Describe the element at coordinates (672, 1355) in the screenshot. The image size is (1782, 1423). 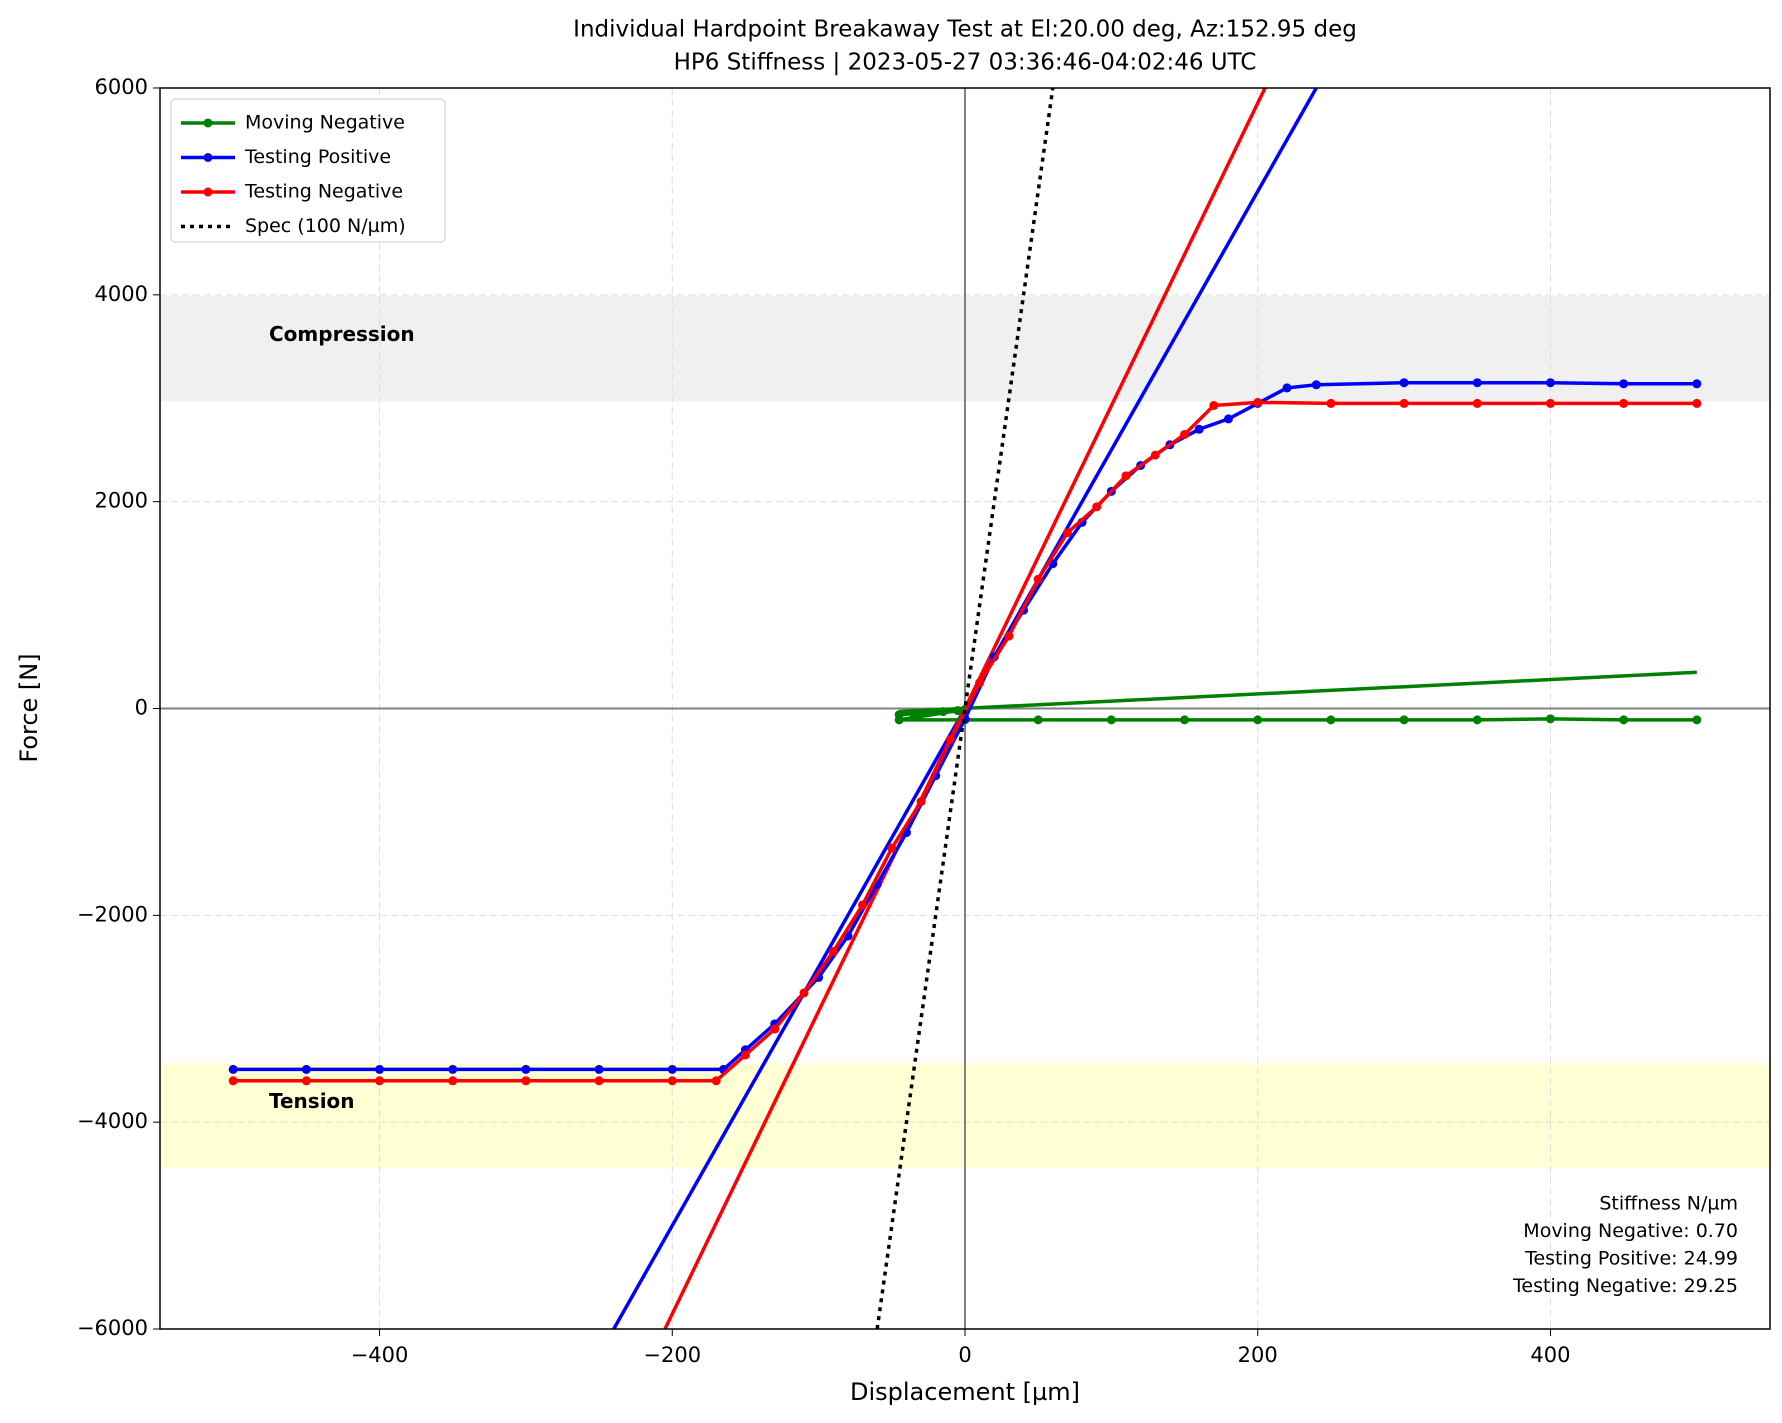
I see `x-tick-label: −200` at that location.